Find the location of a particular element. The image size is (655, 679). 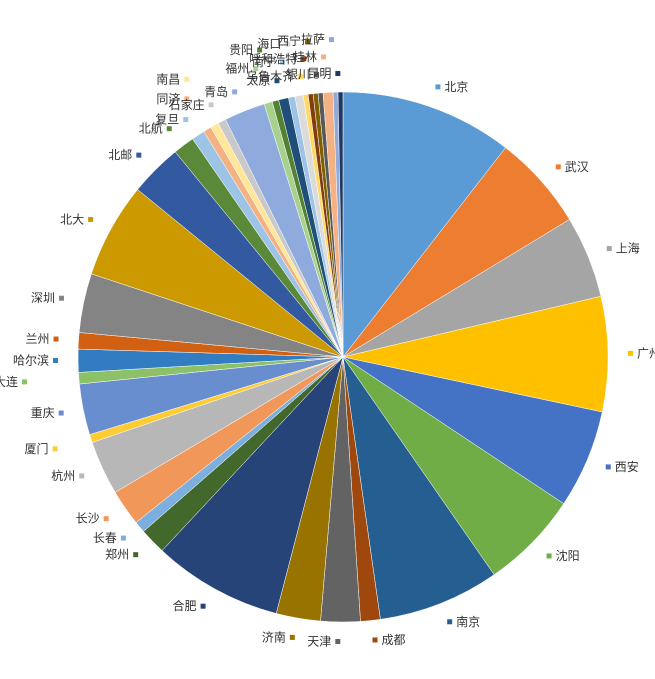

slice-label: 呼和浩特 is located at coordinates (273, 58).